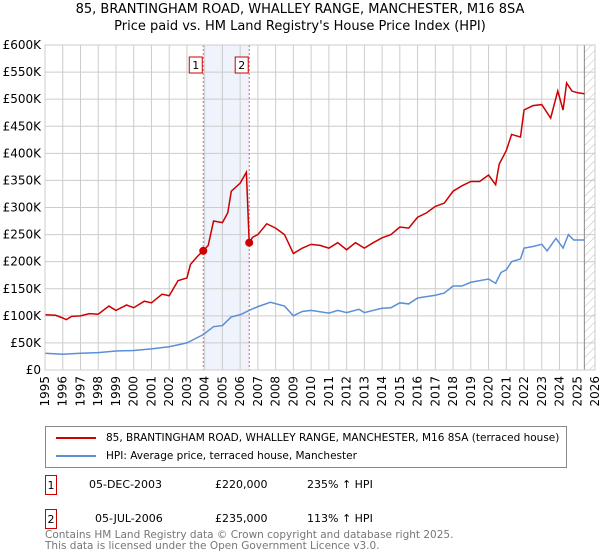  What do you see at coordinates (364, 391) in the screenshot?
I see `x-tick-label: 2013` at bounding box center [364, 391].